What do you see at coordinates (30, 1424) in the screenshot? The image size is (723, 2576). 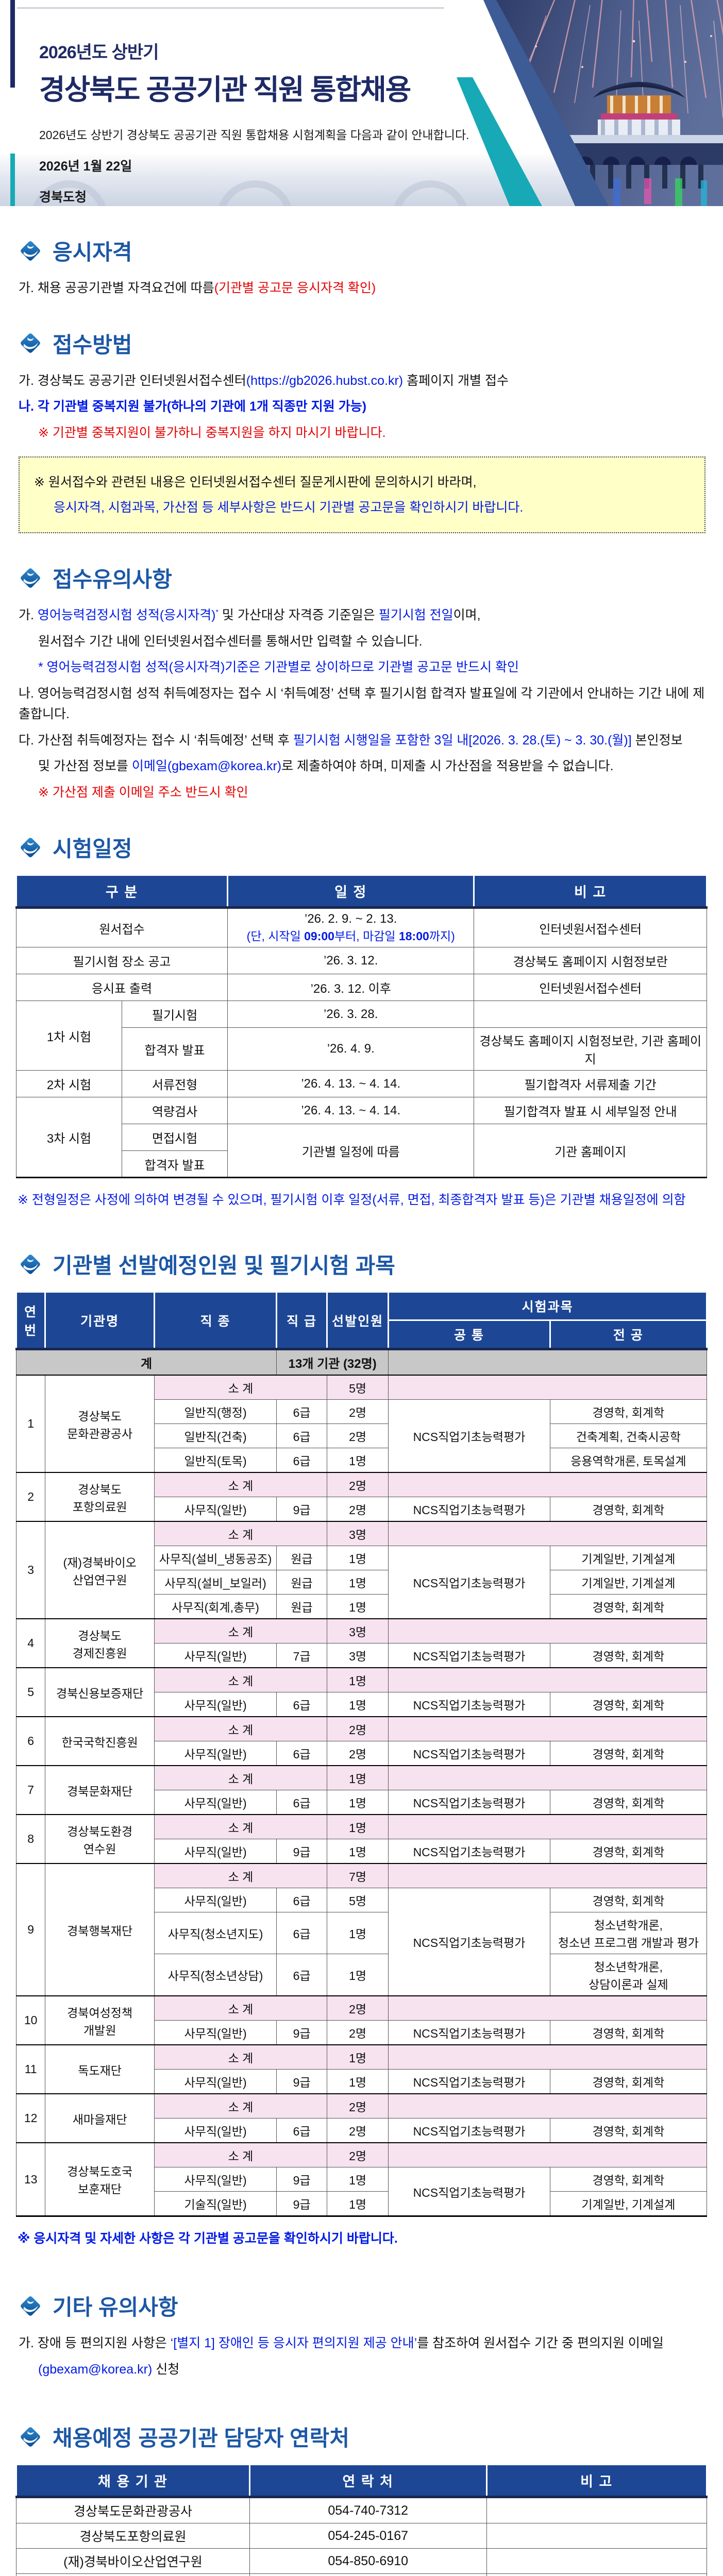 I see `no-cell: 1` at bounding box center [30, 1424].